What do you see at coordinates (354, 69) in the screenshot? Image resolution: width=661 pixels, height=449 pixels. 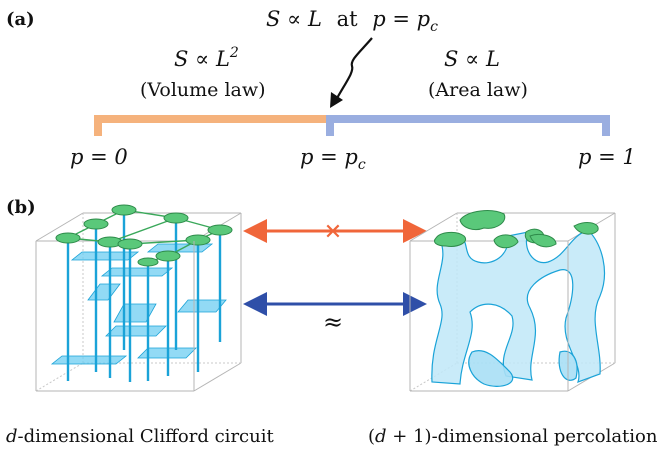 I see `critical-arrow-line` at bounding box center [354, 69].